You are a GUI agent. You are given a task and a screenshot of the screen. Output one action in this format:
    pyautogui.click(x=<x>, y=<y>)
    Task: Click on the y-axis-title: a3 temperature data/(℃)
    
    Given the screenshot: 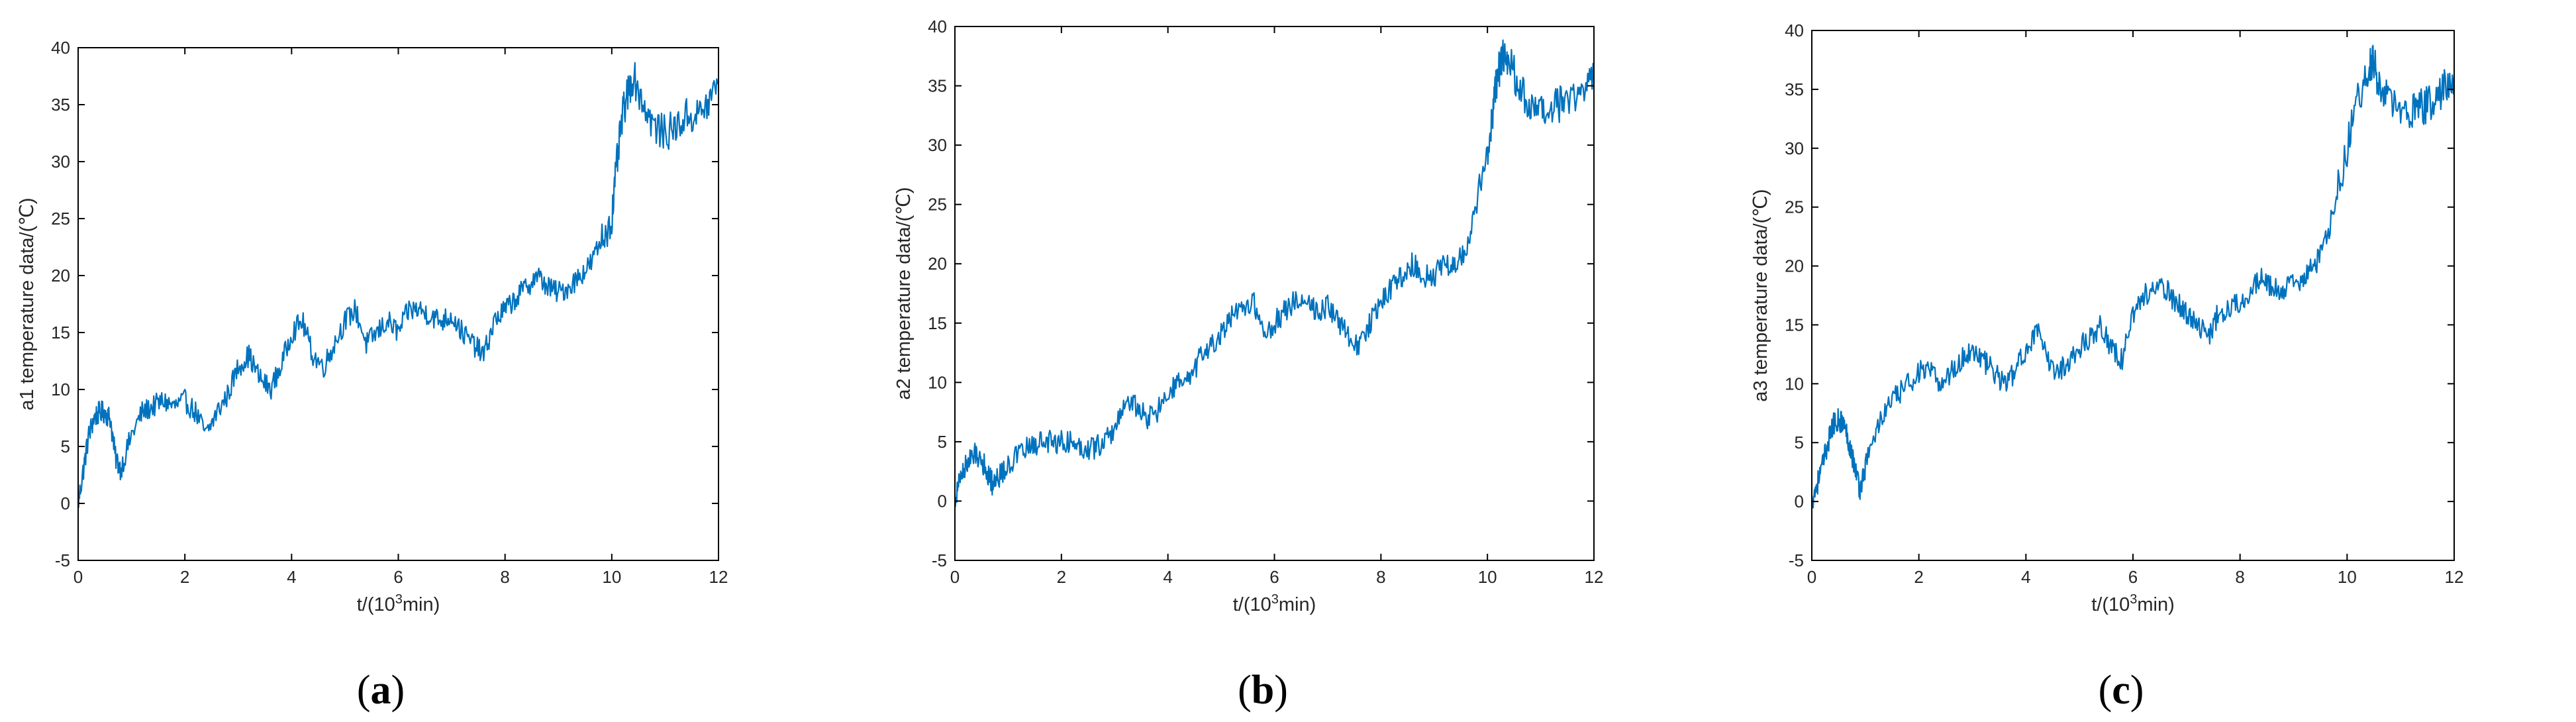 What is the action you would take?
    pyautogui.click(x=1760, y=295)
    